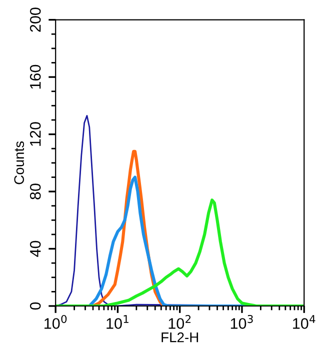 The image size is (327, 360). What do you see at coordinates (35, 20) in the screenshot?
I see `y-tick-label: 200` at bounding box center [35, 20].